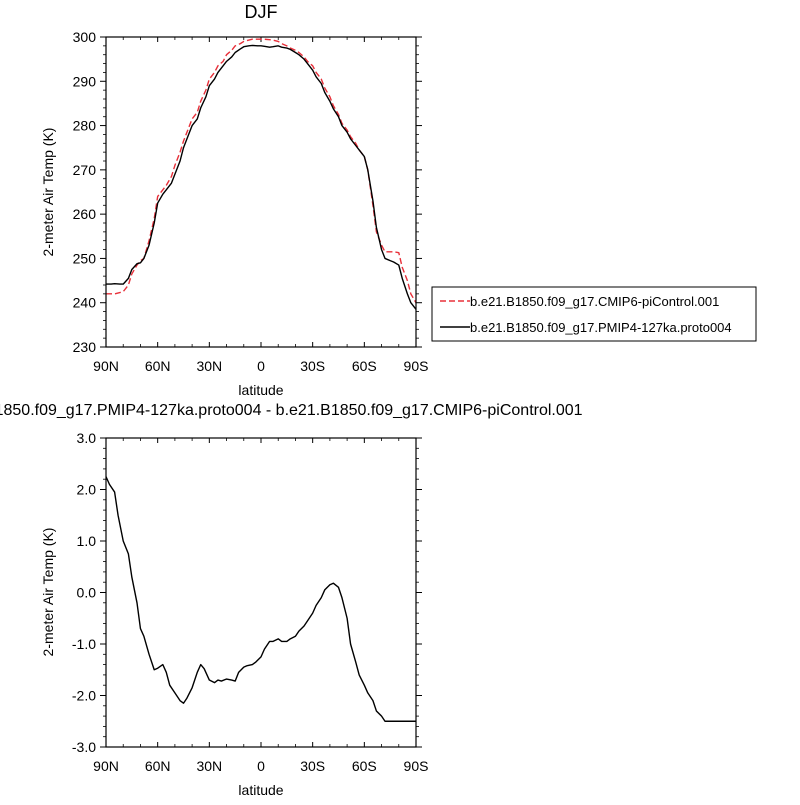  Describe the element at coordinates (601, 327) in the screenshot. I see `legend-label-127ka: b.e21.B1850.f09_g17.PMIP4-127ka.proto004` at that location.